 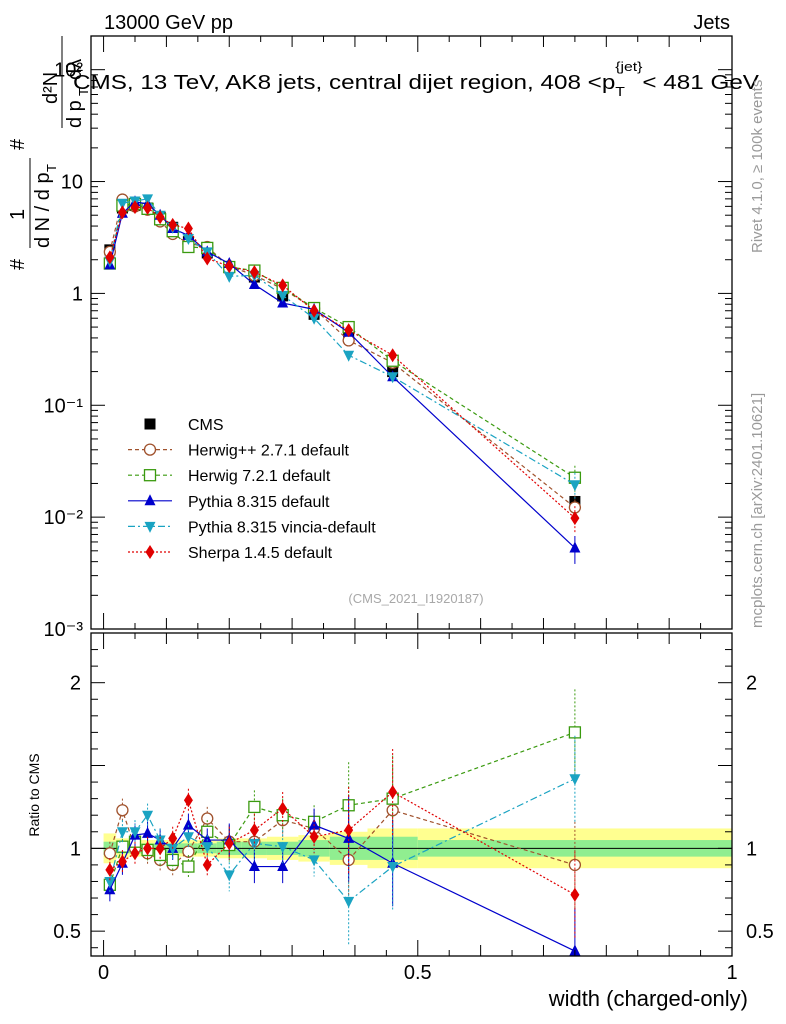 What do you see at coordinates (51, 88) in the screenshot?
I see `svg-text: d²N` at bounding box center [51, 88].